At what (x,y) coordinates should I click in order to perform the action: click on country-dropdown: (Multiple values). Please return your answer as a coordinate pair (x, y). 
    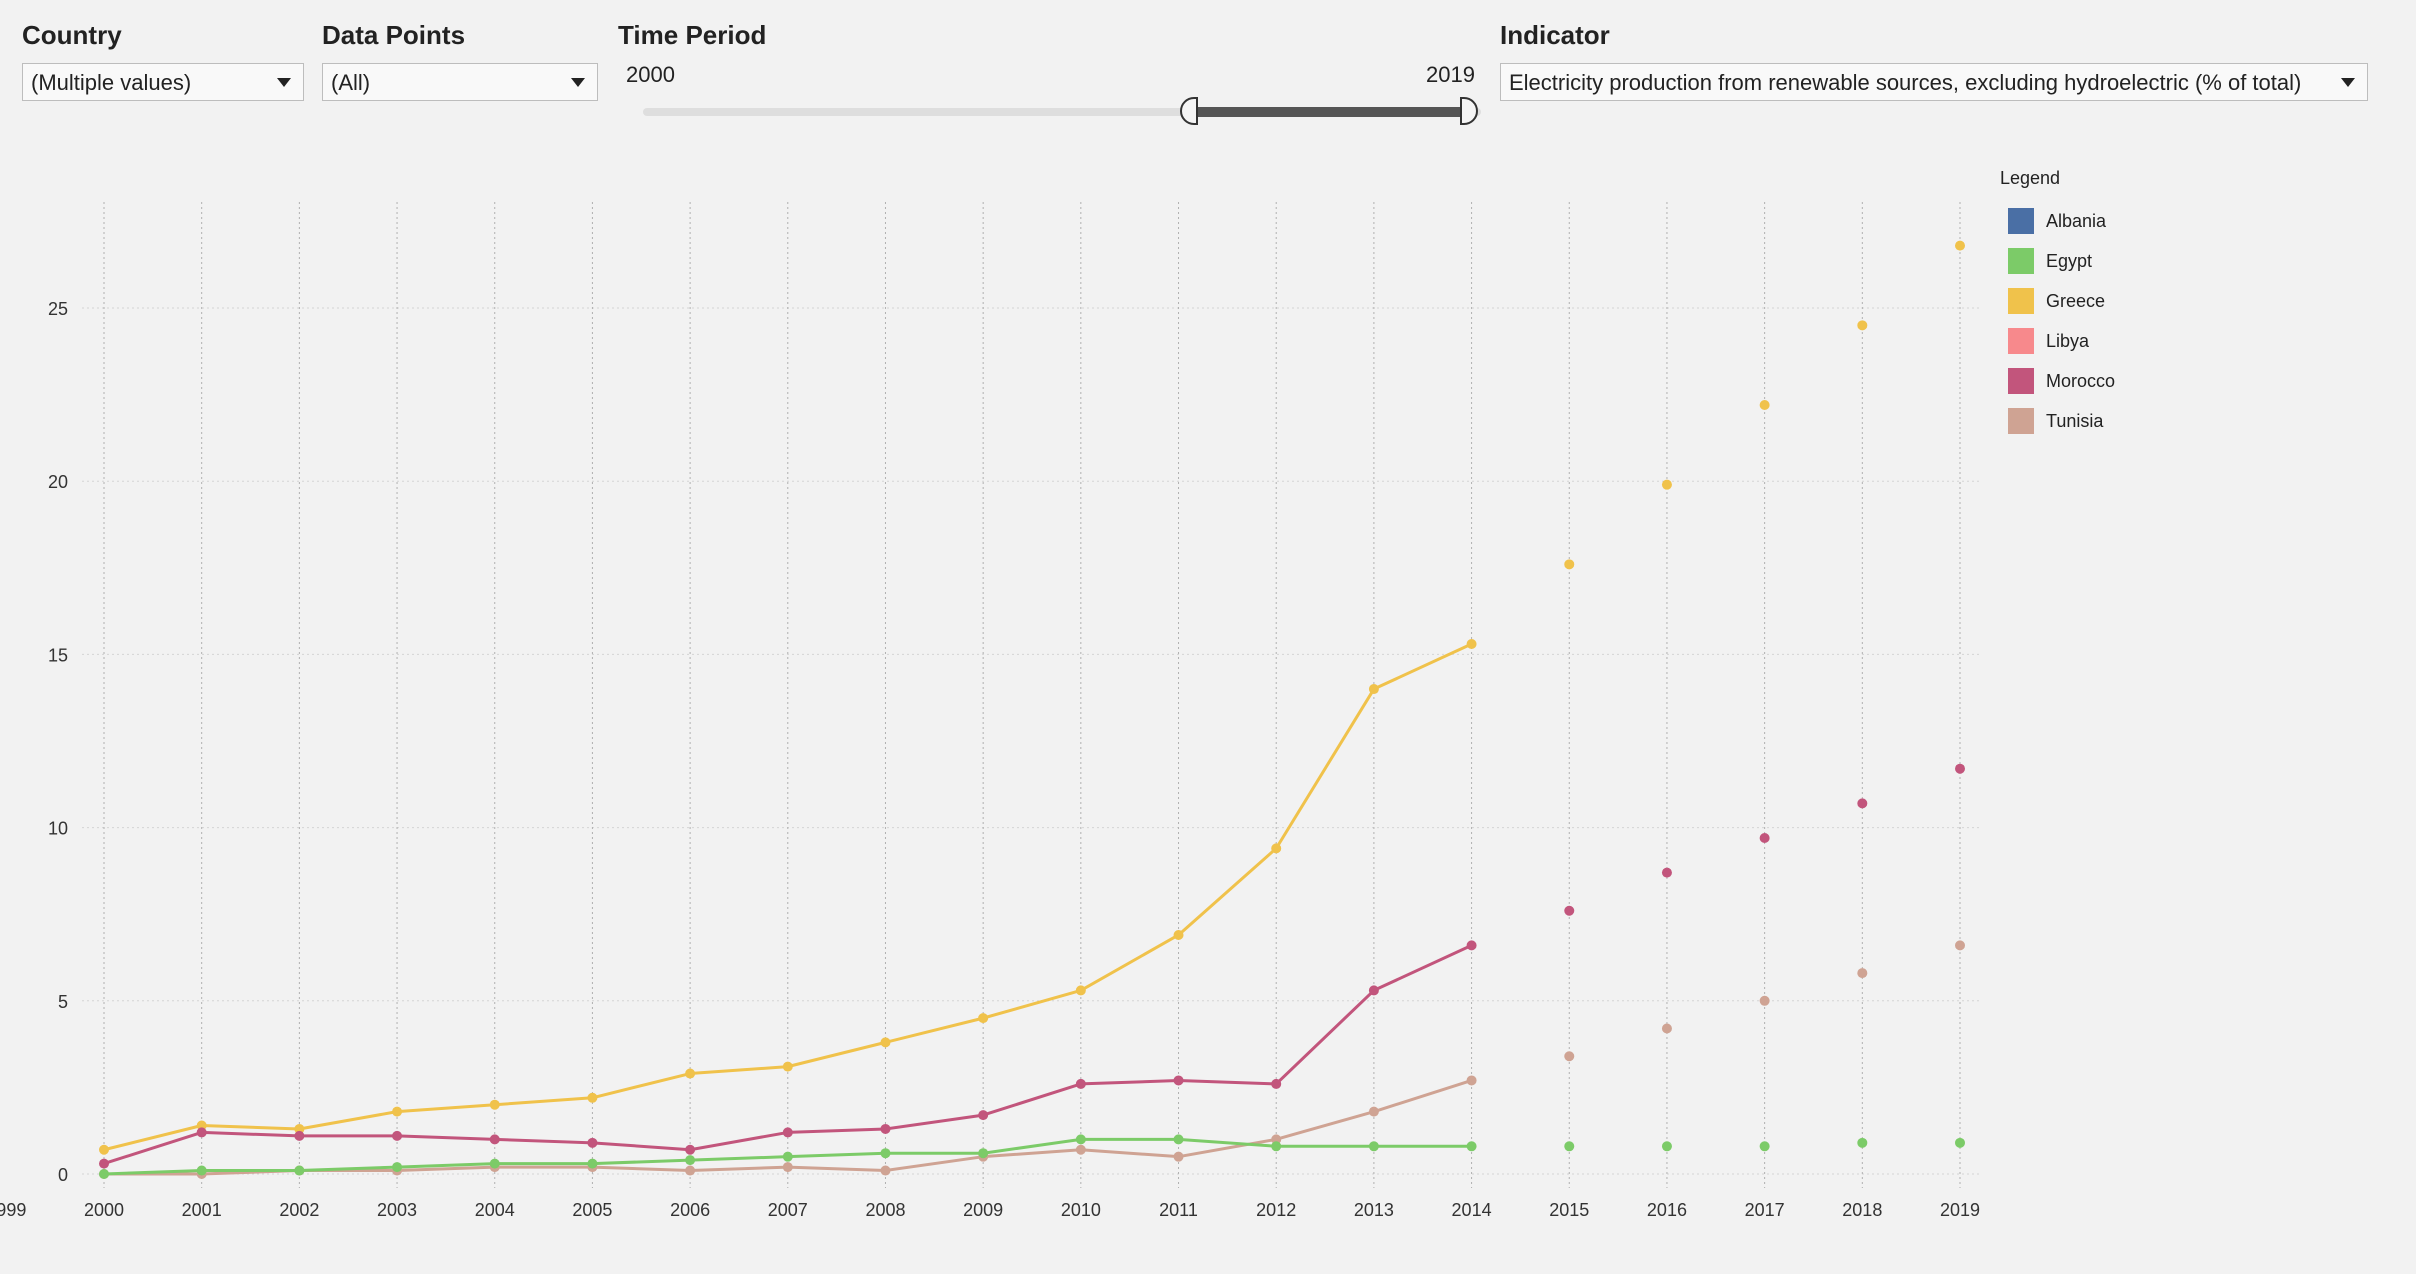
    Looking at the image, I should click on (163, 82).